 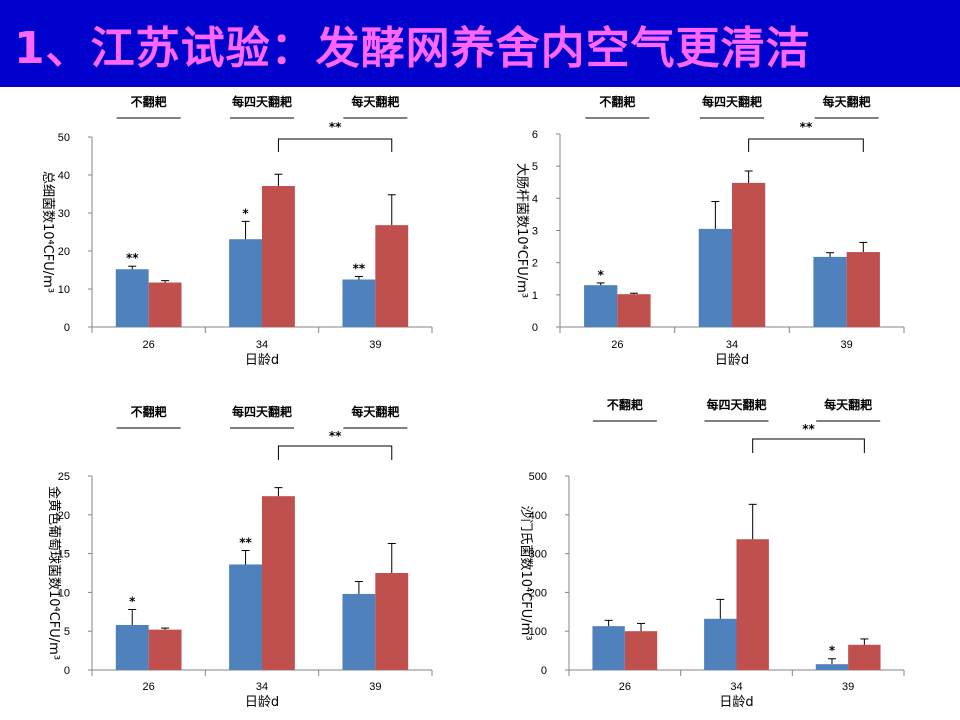 I want to click on y-tick-label: 40, so click(x=64, y=176).